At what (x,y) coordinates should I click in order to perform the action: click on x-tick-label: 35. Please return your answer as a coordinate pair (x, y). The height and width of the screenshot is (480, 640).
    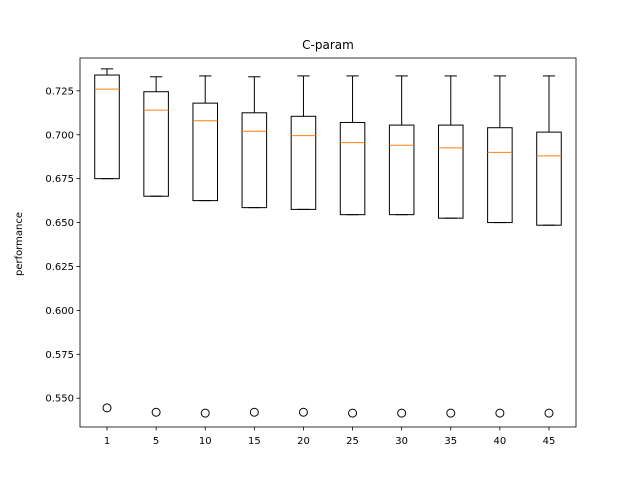
    Looking at the image, I should click on (450, 441).